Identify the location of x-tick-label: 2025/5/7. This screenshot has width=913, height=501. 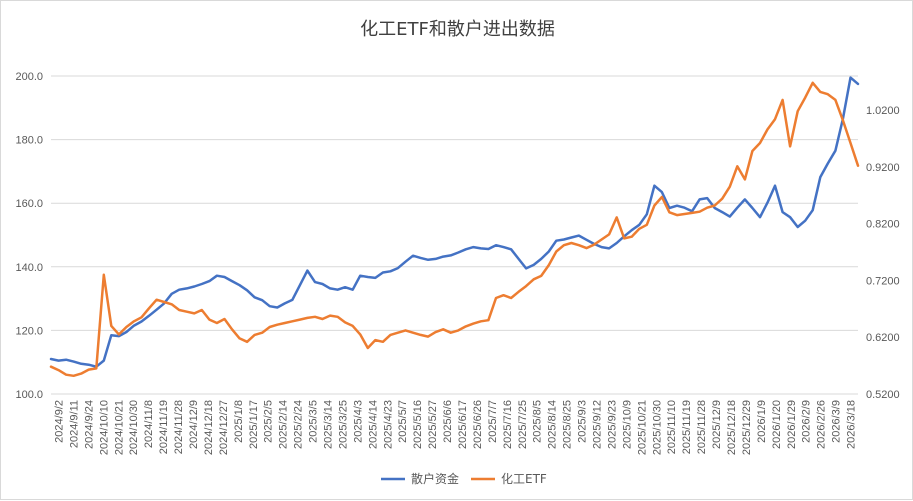
(403, 421).